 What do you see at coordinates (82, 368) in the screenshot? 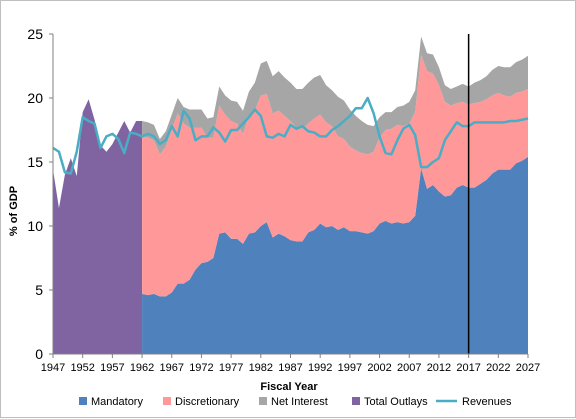
I see `x-tick-label: 1952` at bounding box center [82, 368].